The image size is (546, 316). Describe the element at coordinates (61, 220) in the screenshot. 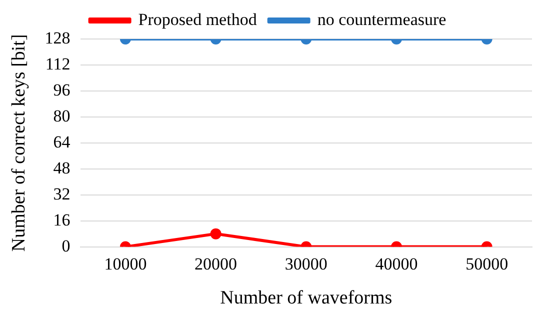

I see `y-tick-label: 16` at that location.